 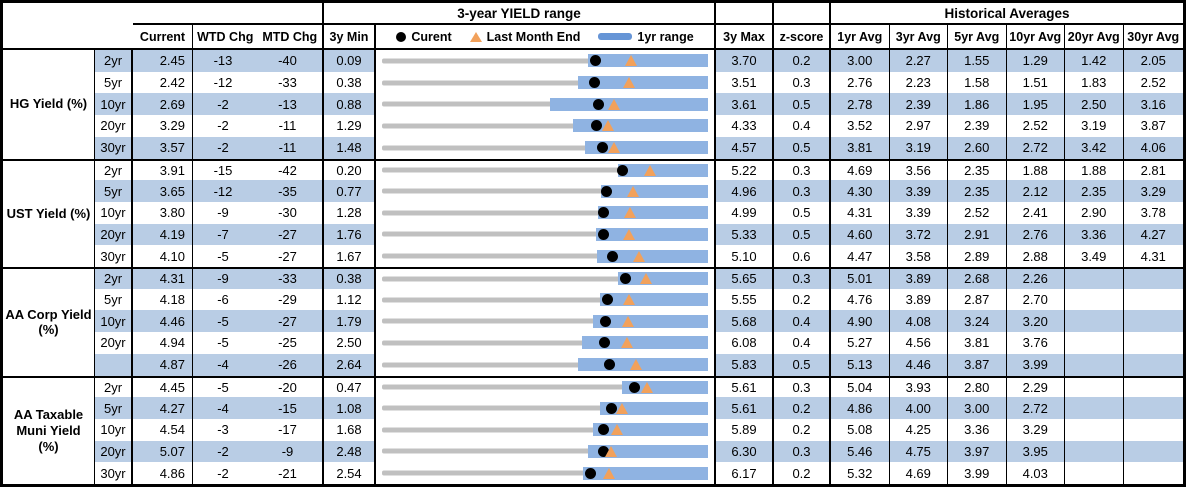 What do you see at coordinates (223, 83) in the screenshot?
I see `wtd-chg-cell: -12` at bounding box center [223, 83].